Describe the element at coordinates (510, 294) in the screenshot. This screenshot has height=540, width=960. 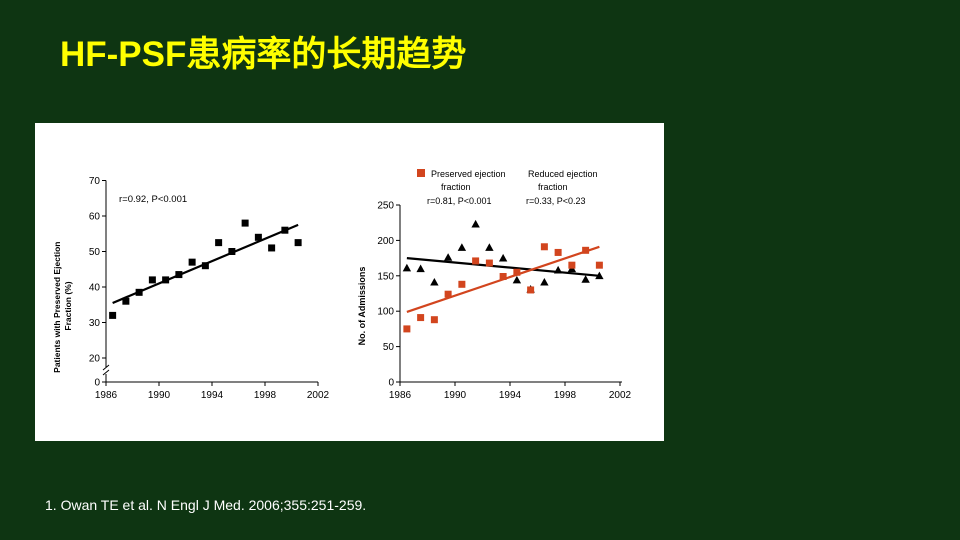
I see `right-plot-area` at that location.